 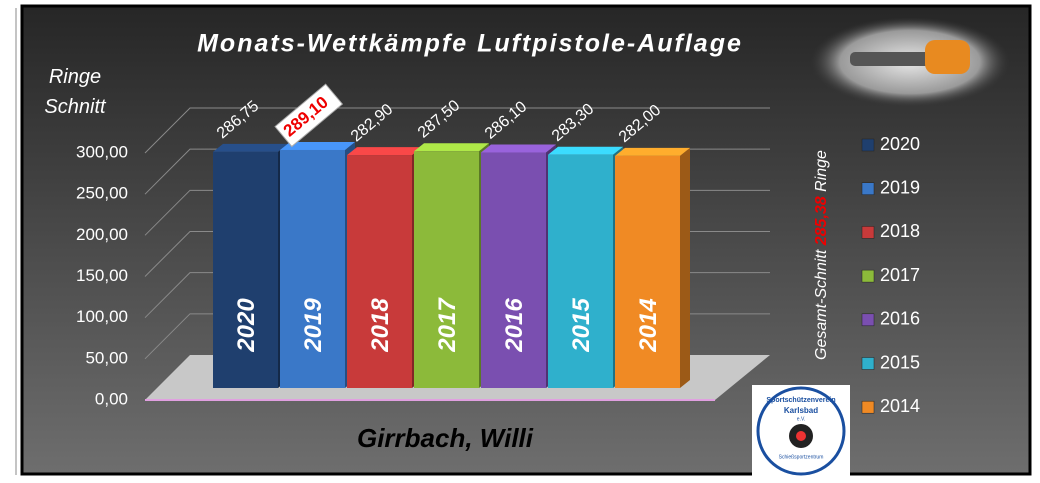 I want to click on bar-category-label: 2017, so click(x=447, y=325).